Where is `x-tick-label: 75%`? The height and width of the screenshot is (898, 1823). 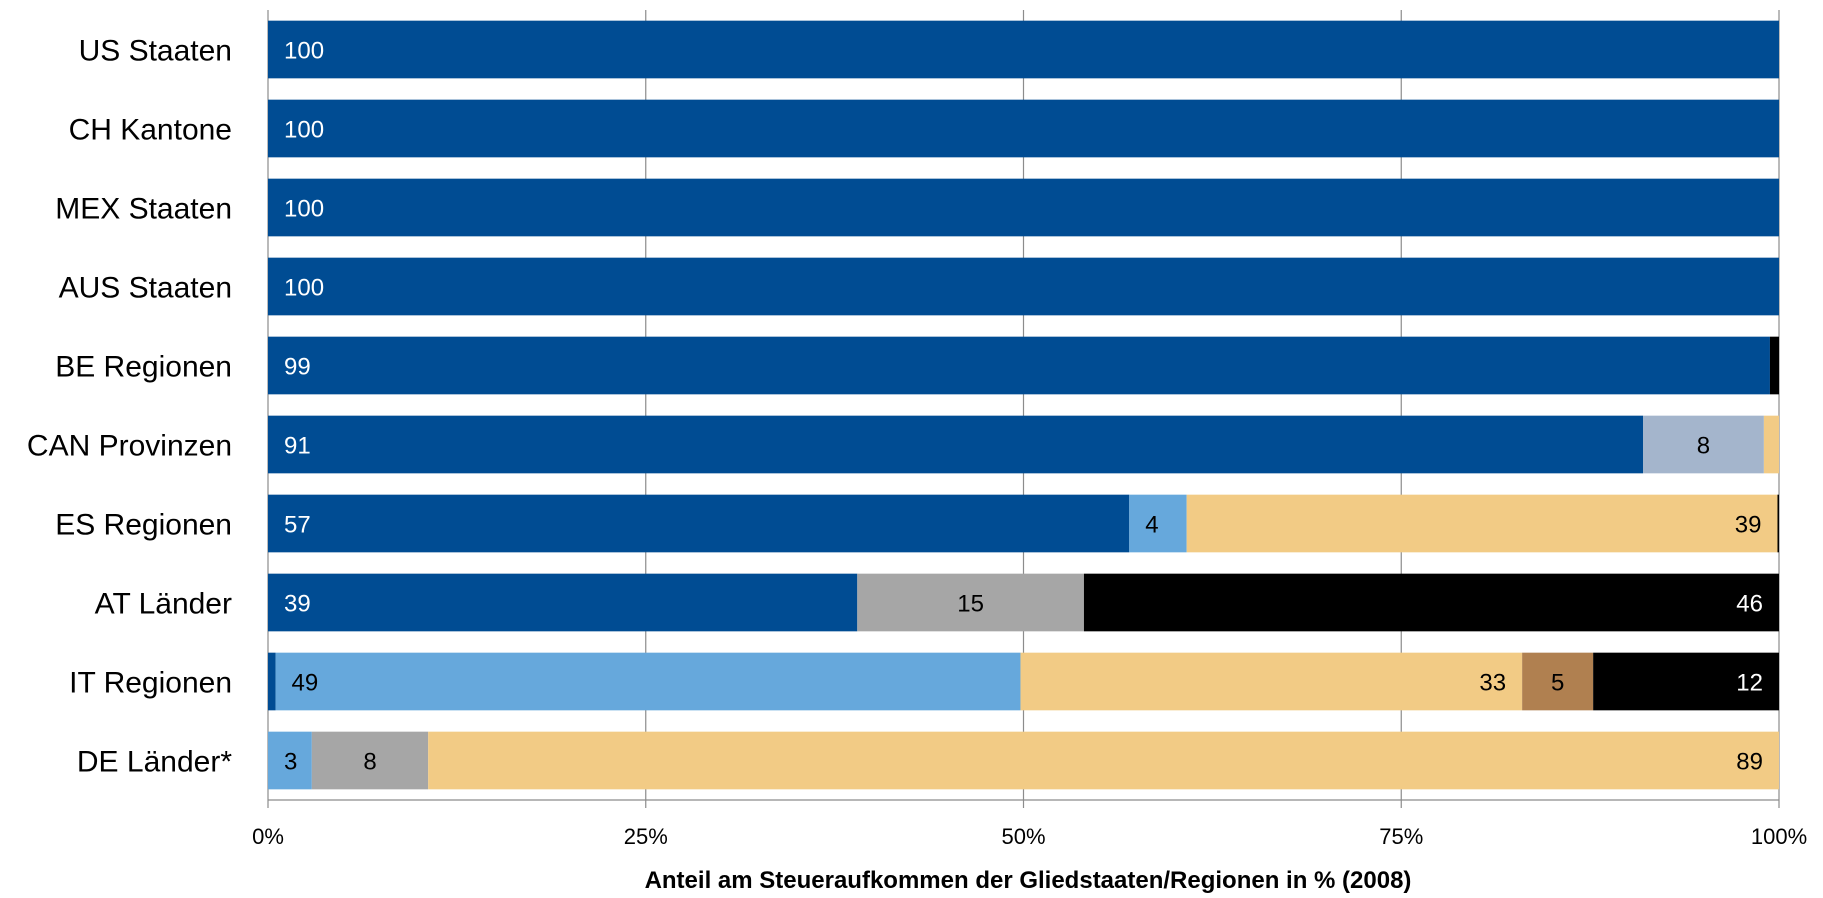
x-tick-label: 75% is located at coordinates (1401, 836).